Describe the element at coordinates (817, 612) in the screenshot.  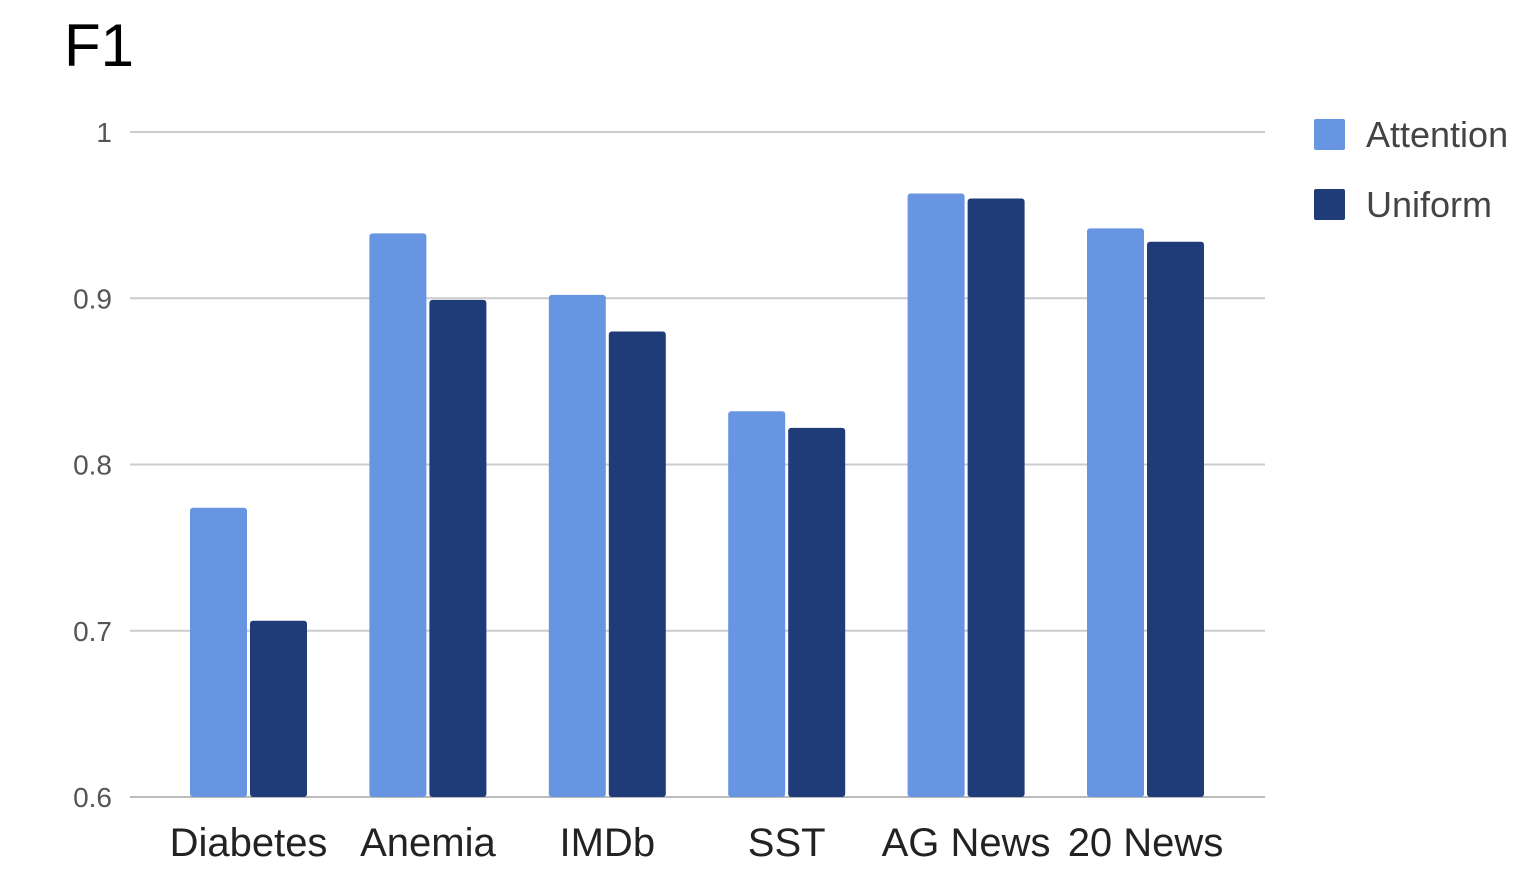
I see `bar-uniform-sst` at that location.